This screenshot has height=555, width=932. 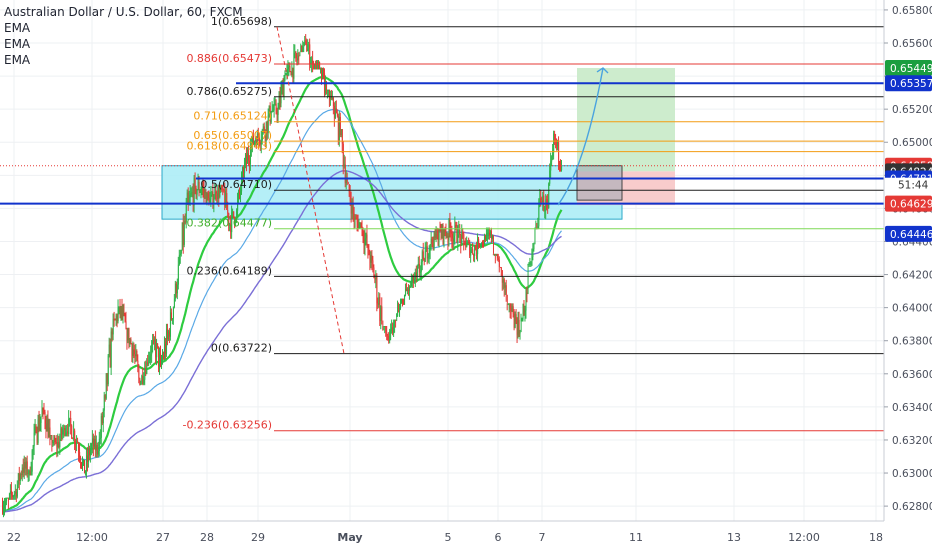 I want to click on indicator-ema-1: EMA, so click(x=17, y=28).